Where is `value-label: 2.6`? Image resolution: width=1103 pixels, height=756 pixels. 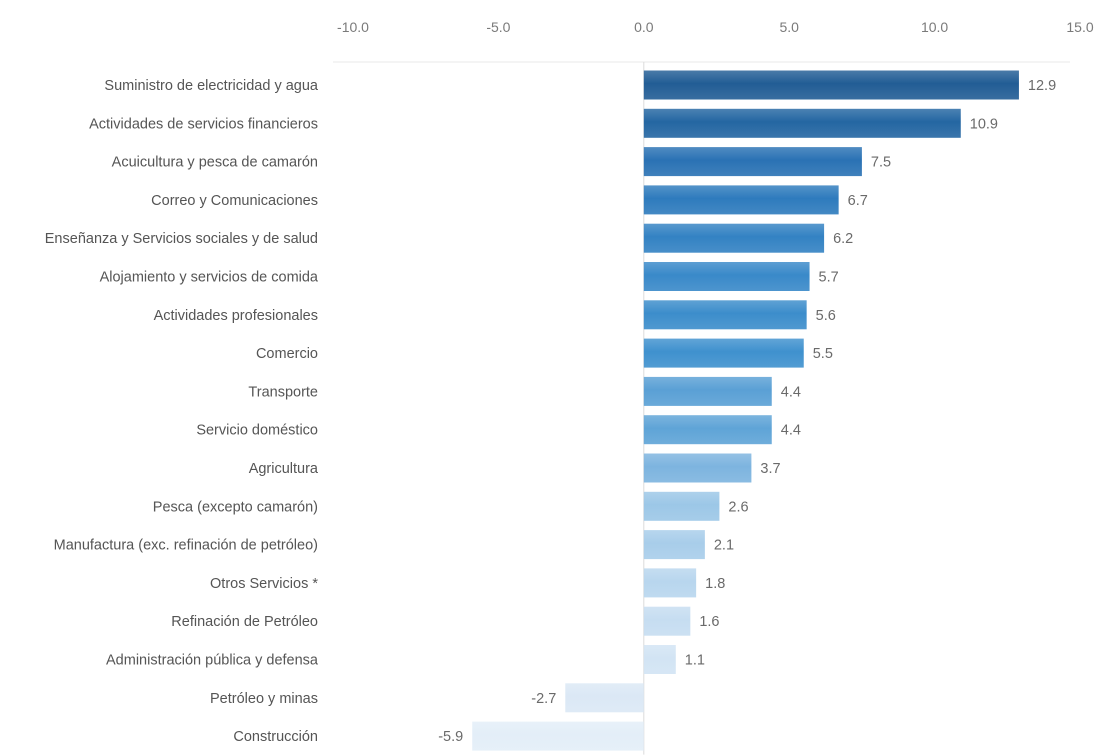
value-label: 2.6 is located at coordinates (738, 507).